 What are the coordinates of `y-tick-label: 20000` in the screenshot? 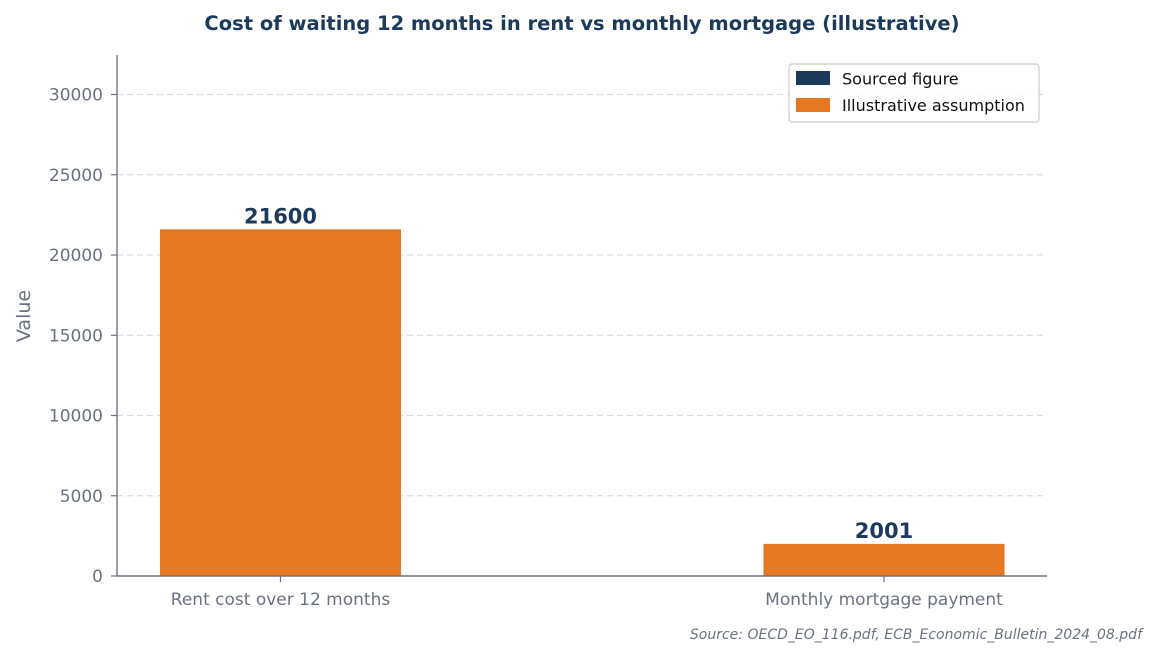 It's located at (76, 256).